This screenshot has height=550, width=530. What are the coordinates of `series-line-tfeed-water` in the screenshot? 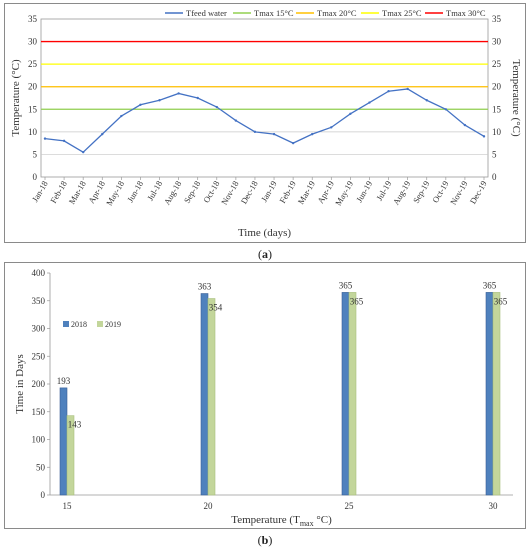 It's located at (264, 120).